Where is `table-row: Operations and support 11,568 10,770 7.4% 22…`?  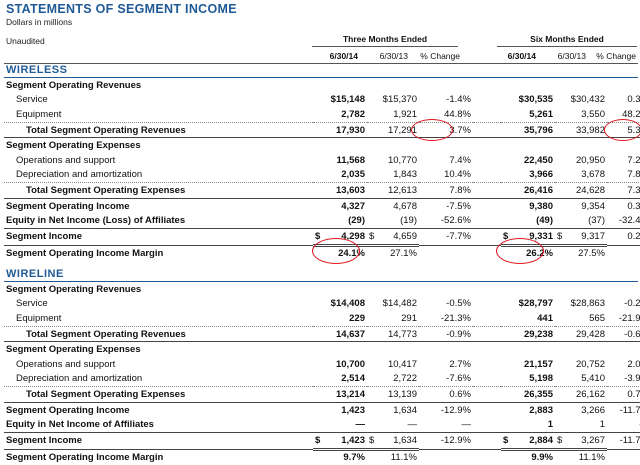
table-row: Operations and support 11,568 10,770 7.4% 22… is located at coordinates (322, 160).